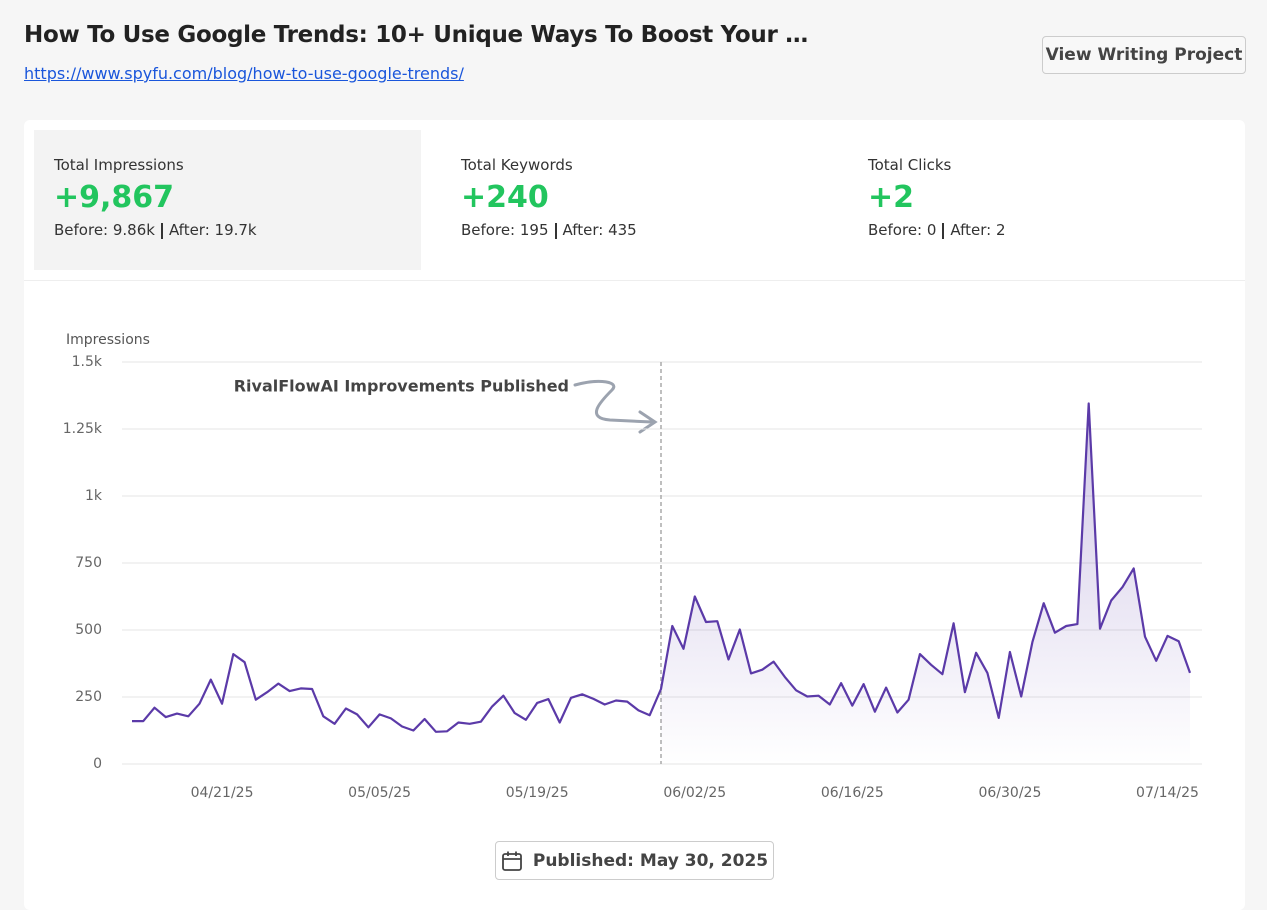  Describe the element at coordinates (222, 793) in the screenshot. I see `x-tick-label: 04/21/25` at that location.